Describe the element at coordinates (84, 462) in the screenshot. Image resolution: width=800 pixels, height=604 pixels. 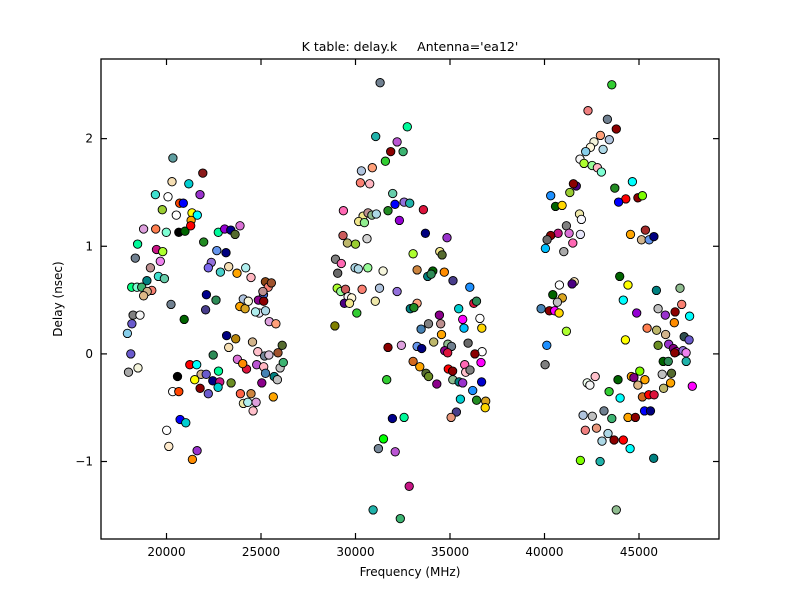
I see `y-tick-label: −1` at that location.